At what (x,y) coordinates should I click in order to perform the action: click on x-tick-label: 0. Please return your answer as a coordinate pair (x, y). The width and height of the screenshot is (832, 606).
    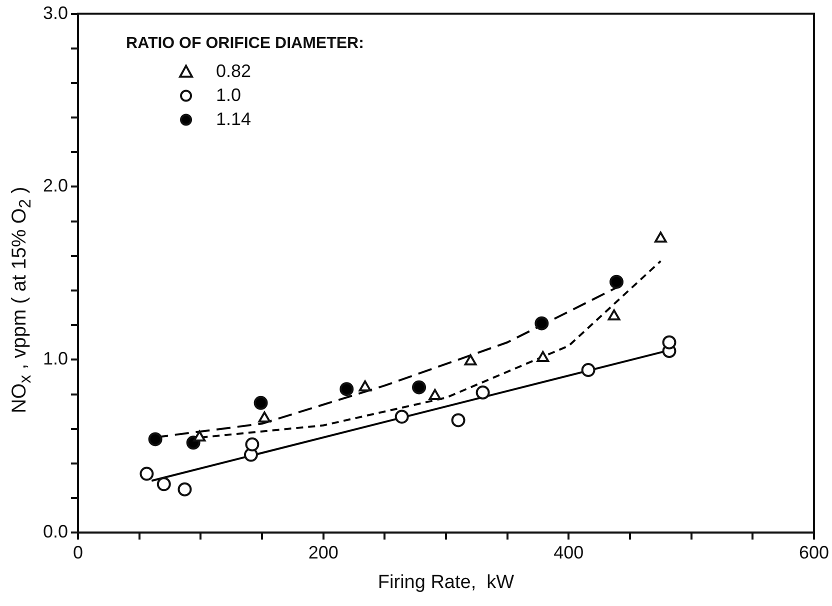
    Looking at the image, I should click on (78, 552).